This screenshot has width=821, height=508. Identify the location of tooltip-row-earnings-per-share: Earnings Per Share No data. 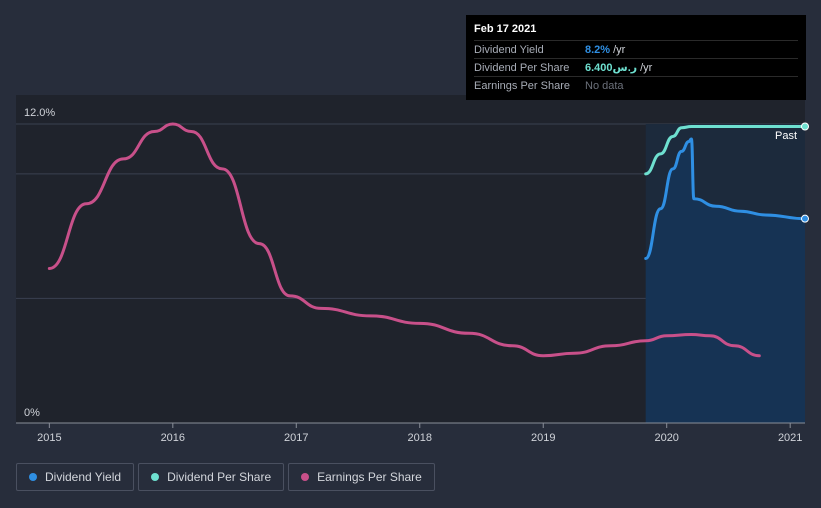
(636, 85).